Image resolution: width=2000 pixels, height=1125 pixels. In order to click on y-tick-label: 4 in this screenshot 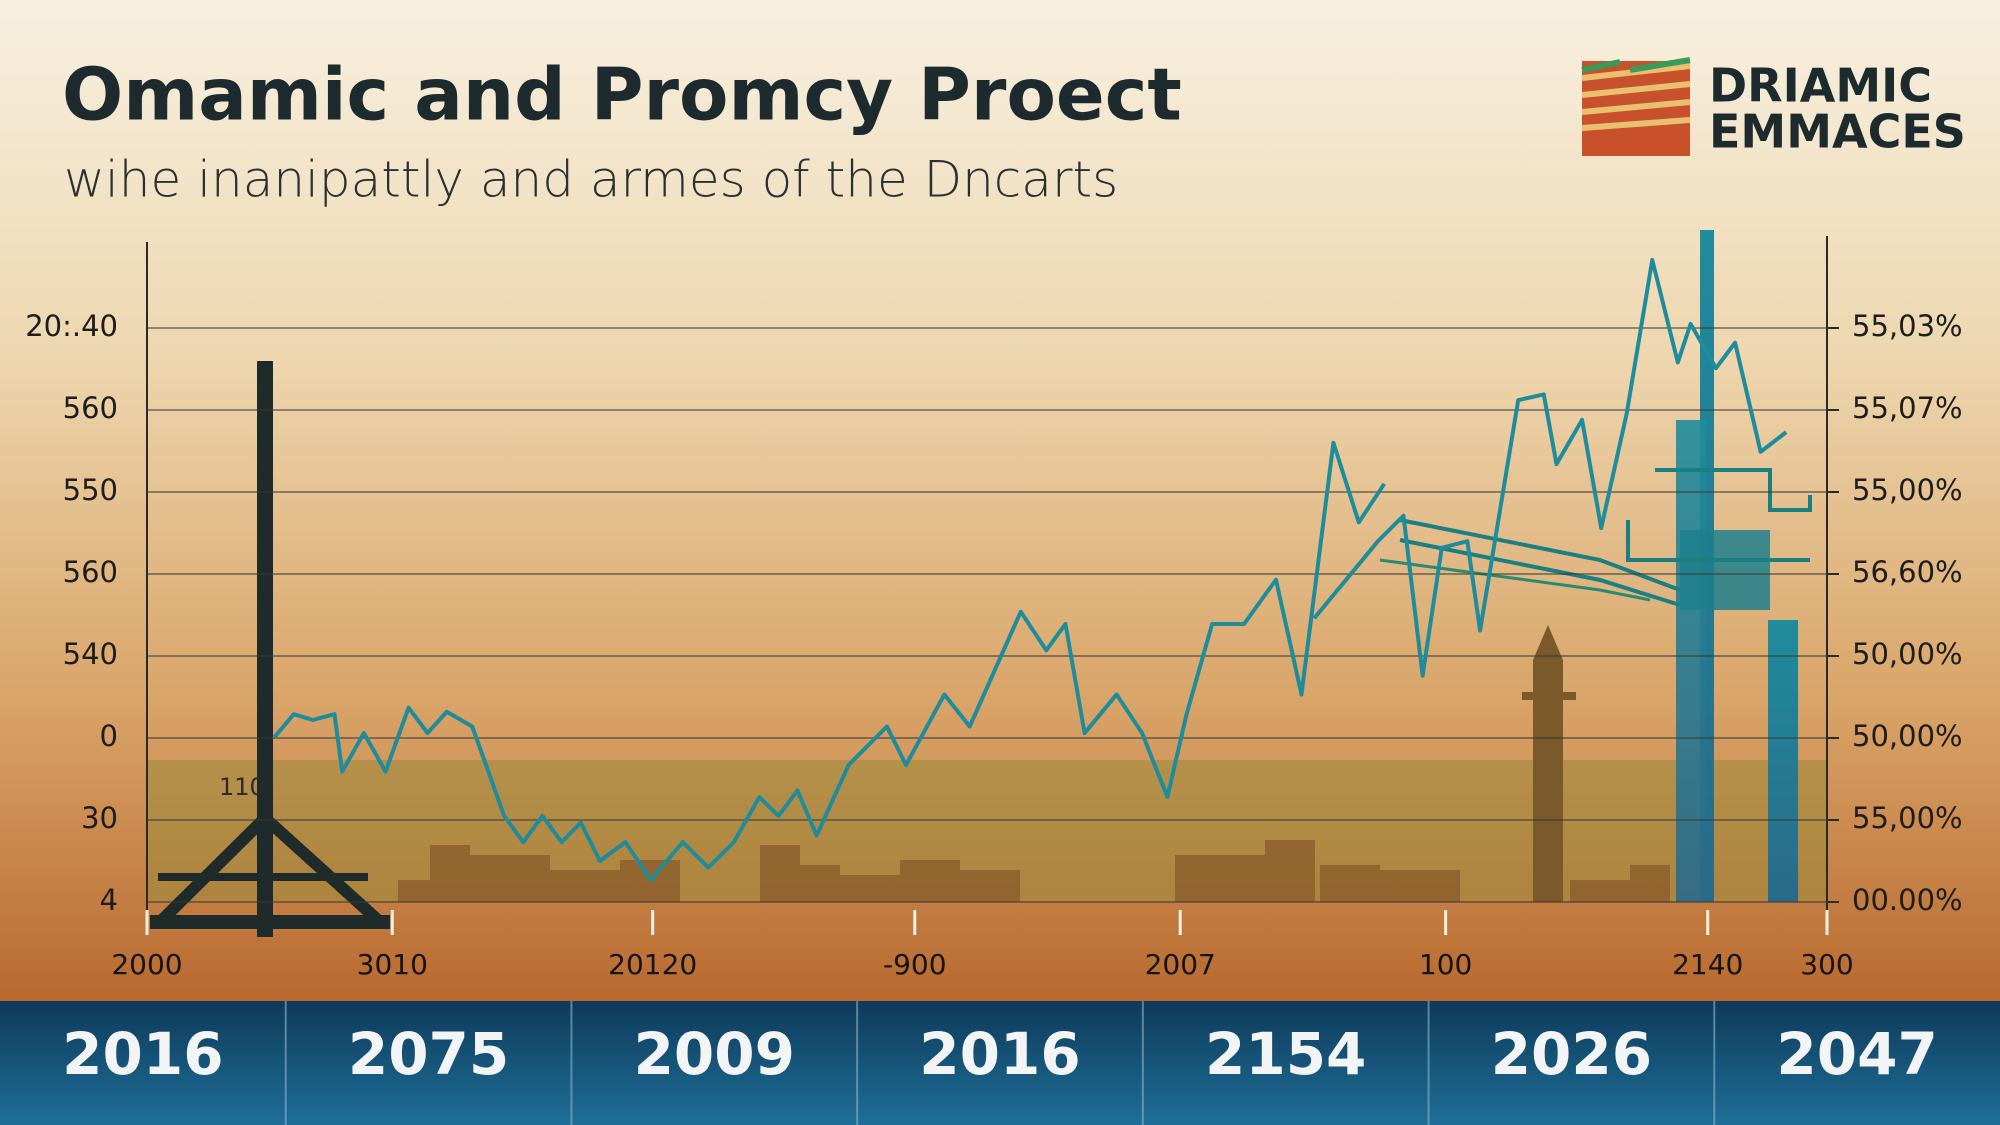, I will do `click(109, 900)`.